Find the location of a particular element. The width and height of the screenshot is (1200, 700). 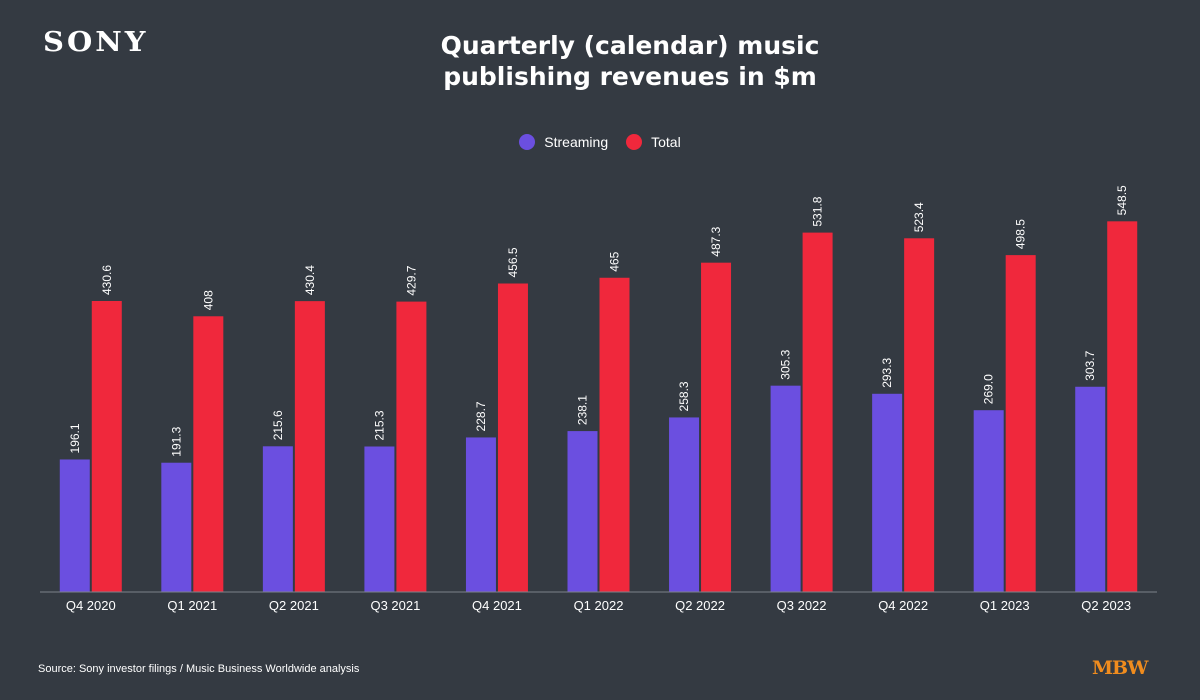

data-label-streaming: 228.7 is located at coordinates (481, 416).